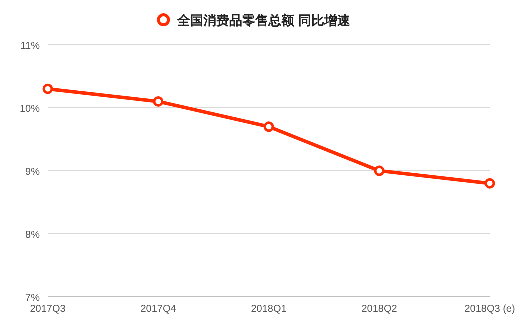  What do you see at coordinates (33, 298) in the screenshot?
I see `y-tick-label: 7%` at bounding box center [33, 298].